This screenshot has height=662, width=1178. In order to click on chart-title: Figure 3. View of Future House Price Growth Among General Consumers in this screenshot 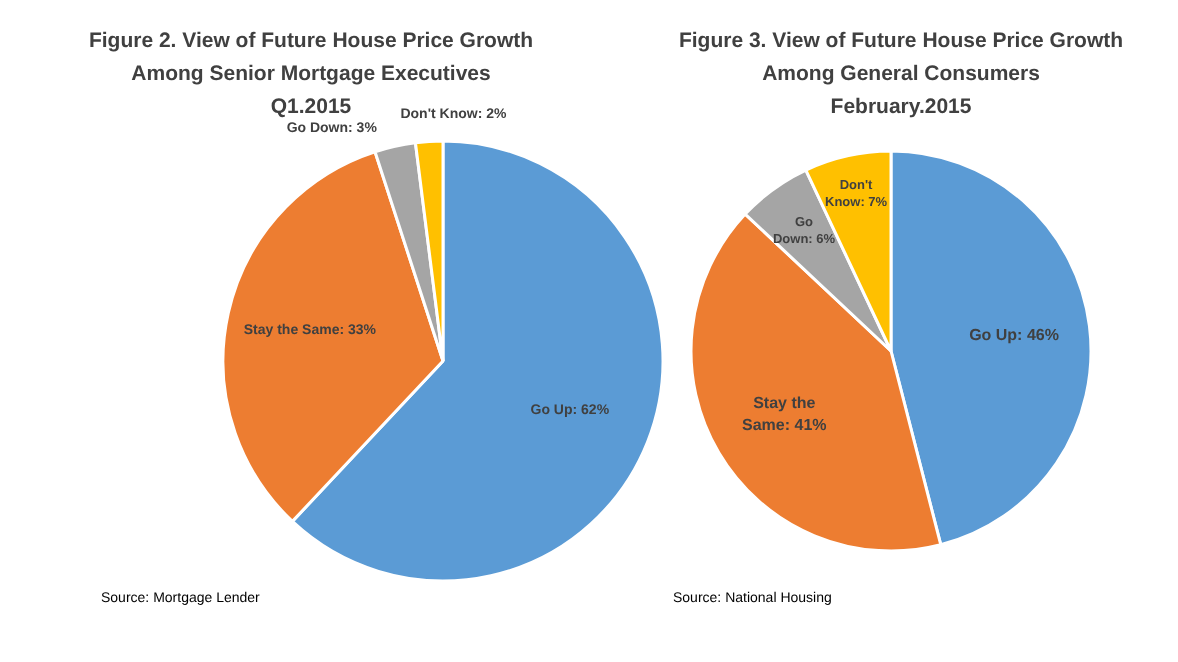, I will do `click(901, 57)`.